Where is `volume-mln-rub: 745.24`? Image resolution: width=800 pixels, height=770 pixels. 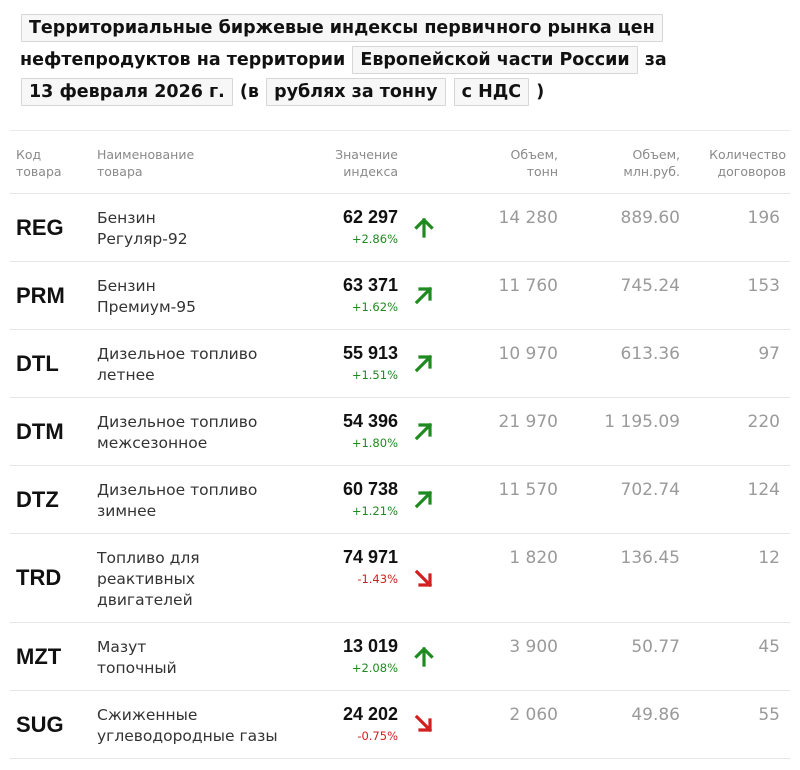
volume-mln-rub: 745.24 is located at coordinates (650, 286).